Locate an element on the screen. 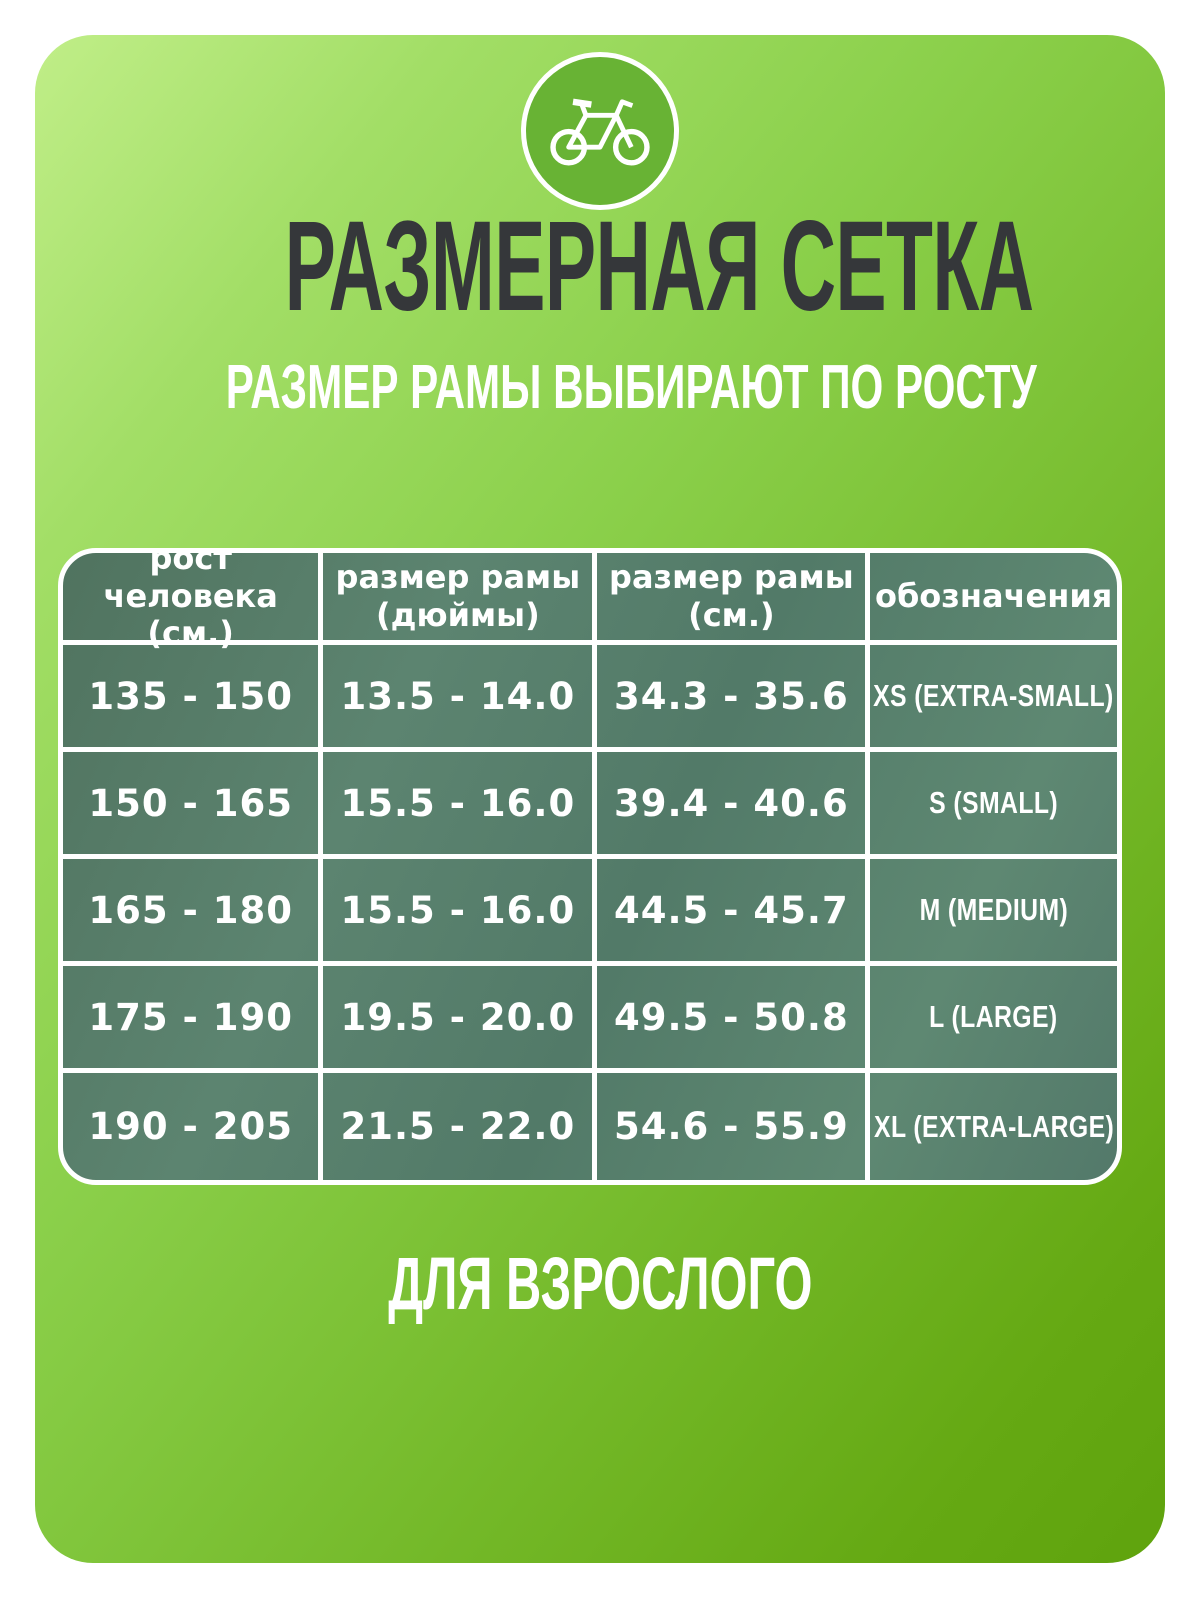  table-cell: 21.5 - 22.0 is located at coordinates (460, 1126).